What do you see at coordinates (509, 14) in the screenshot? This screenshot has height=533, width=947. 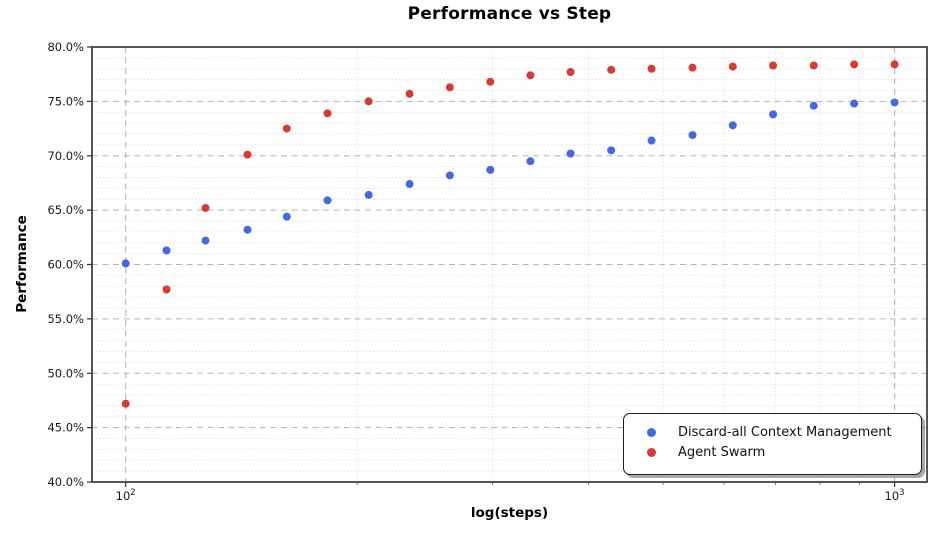 I see `chart-title: Performance vs Step` at bounding box center [509, 14].